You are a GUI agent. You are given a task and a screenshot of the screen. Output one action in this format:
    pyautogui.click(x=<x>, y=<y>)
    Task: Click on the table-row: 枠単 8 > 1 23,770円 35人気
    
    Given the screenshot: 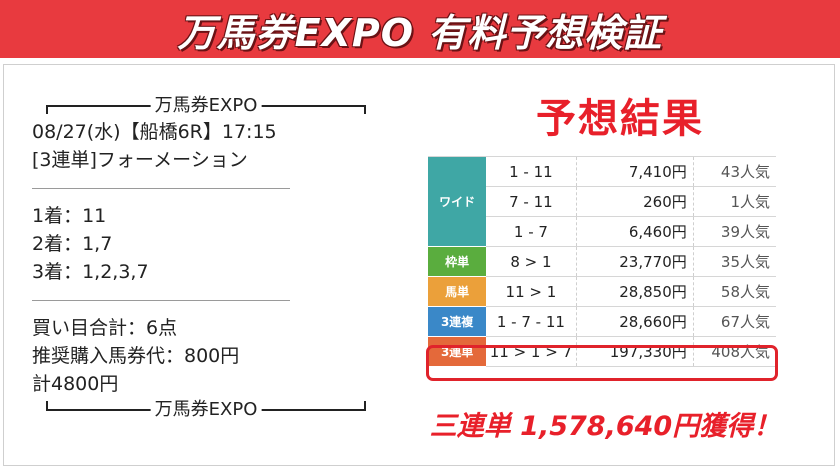 What is the action you would take?
    pyautogui.click(x=602, y=261)
    